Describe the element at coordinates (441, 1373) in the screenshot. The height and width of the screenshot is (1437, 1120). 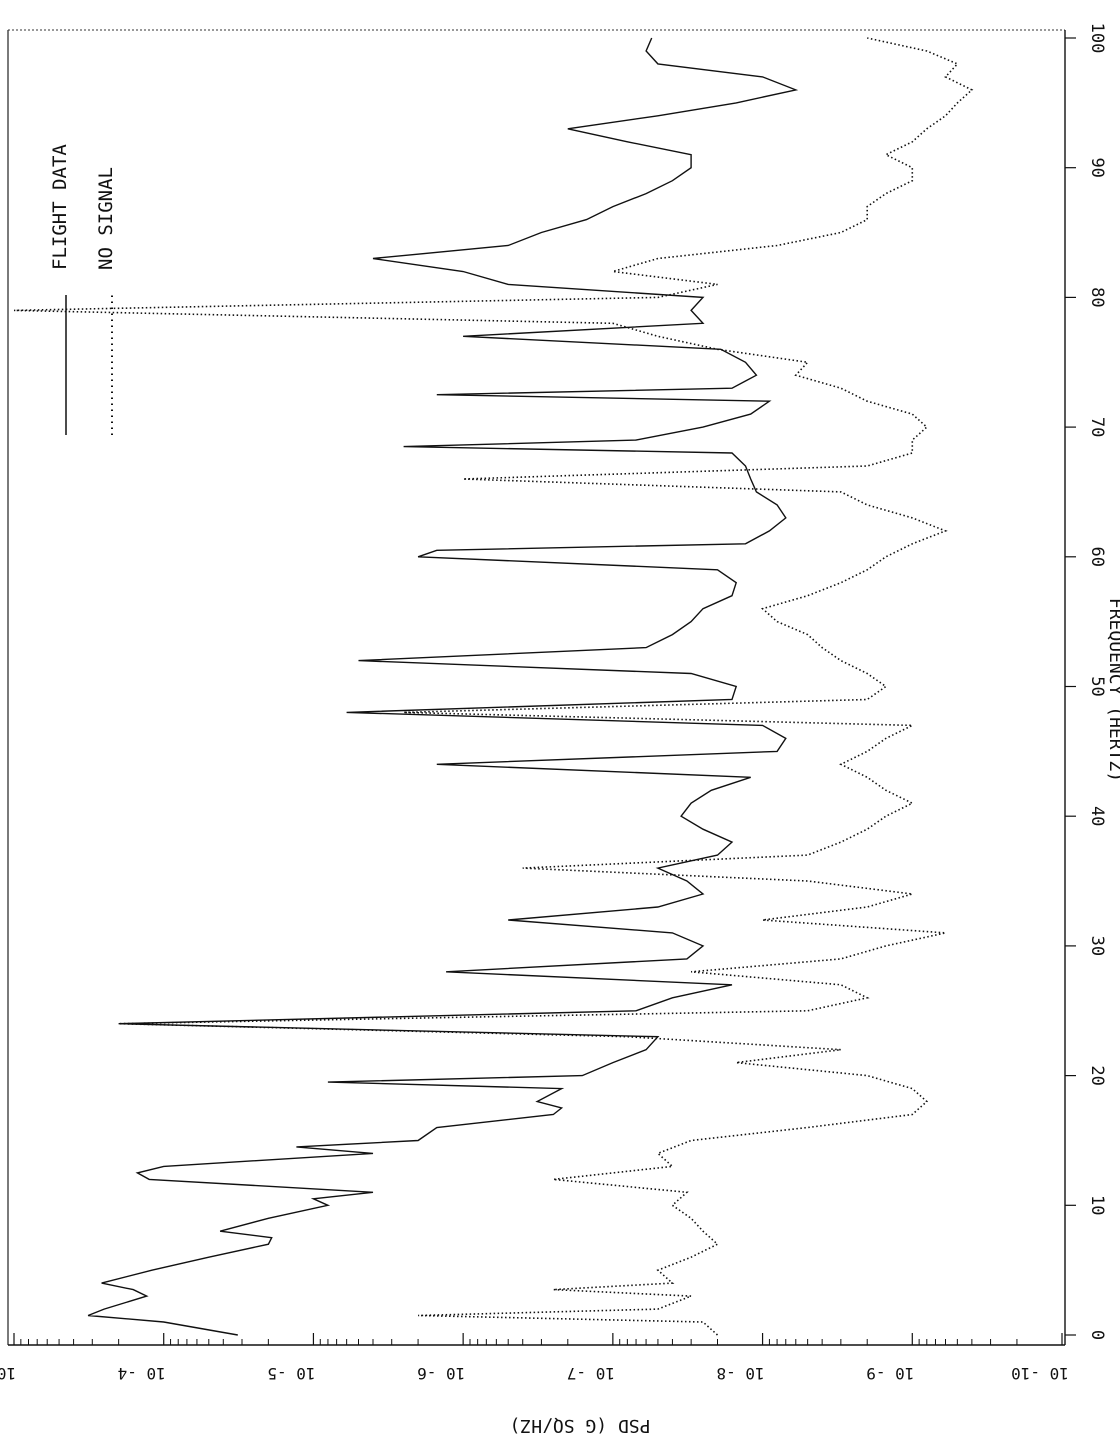
I see `y-tick-label: 10 -6` at that location.